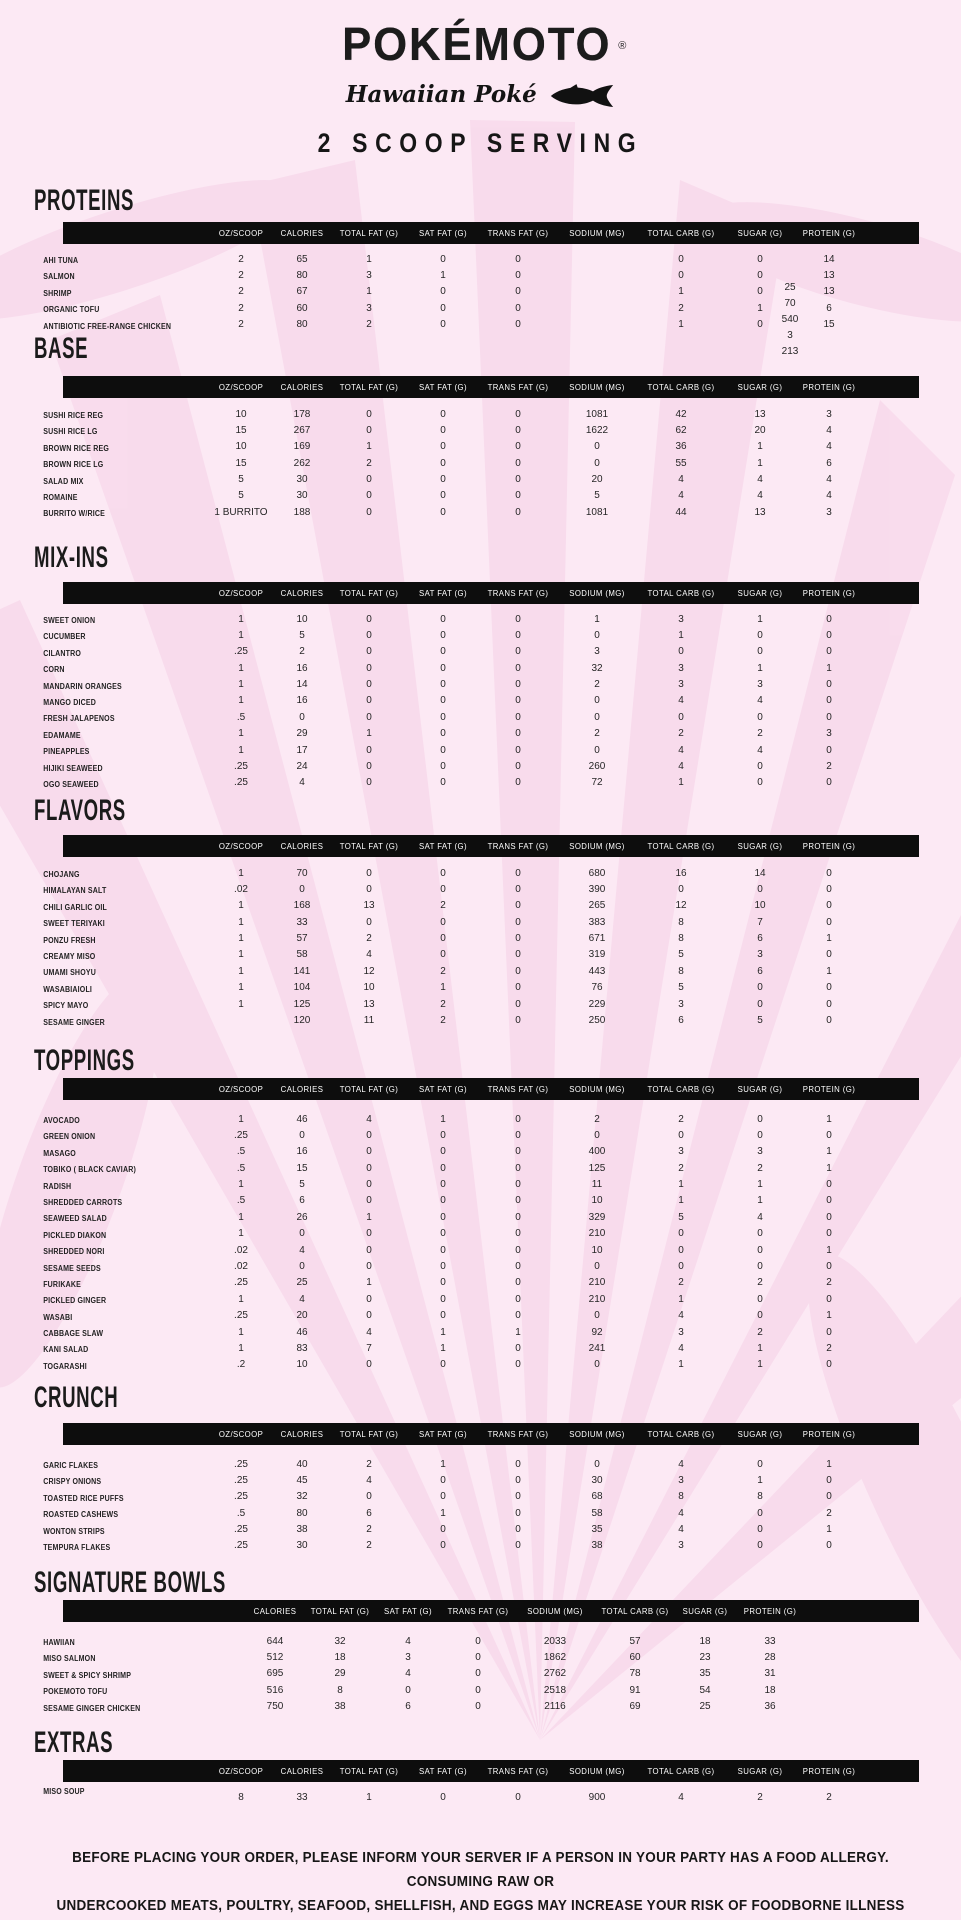  What do you see at coordinates (302, 685) in the screenshot?
I see `cell: 14` at bounding box center [302, 685].